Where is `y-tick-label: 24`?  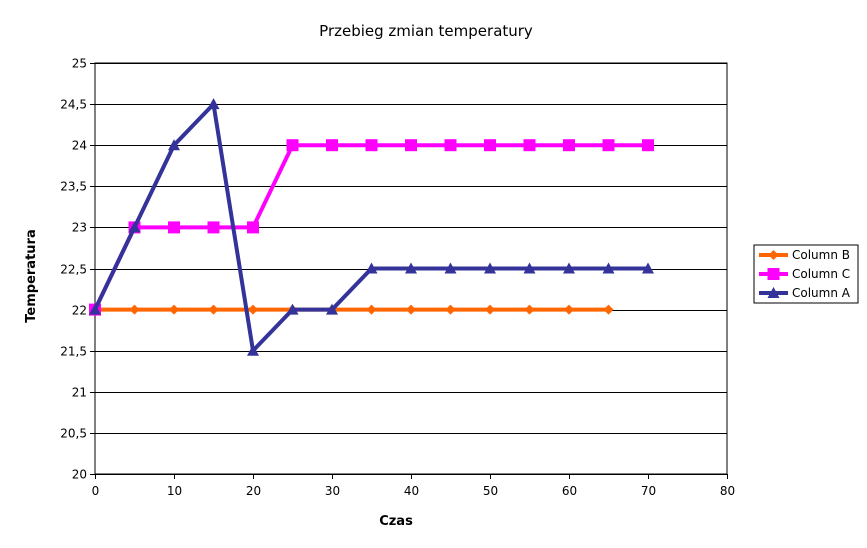 y-tick-label: 24 is located at coordinates (79, 146).